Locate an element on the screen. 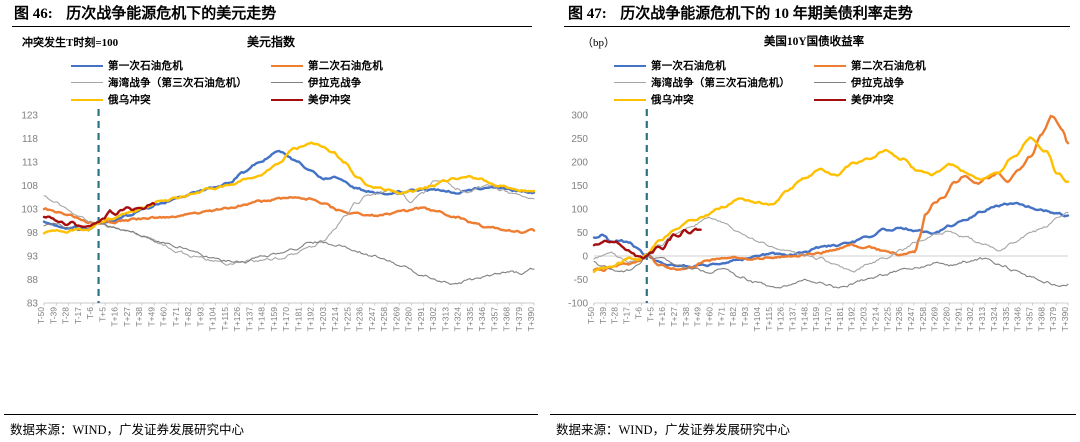 Image resolution: width=1080 pixels, height=442 pixels. figure-47-legend-item-3: 伊拉克战争 is located at coordinates (914, 82).